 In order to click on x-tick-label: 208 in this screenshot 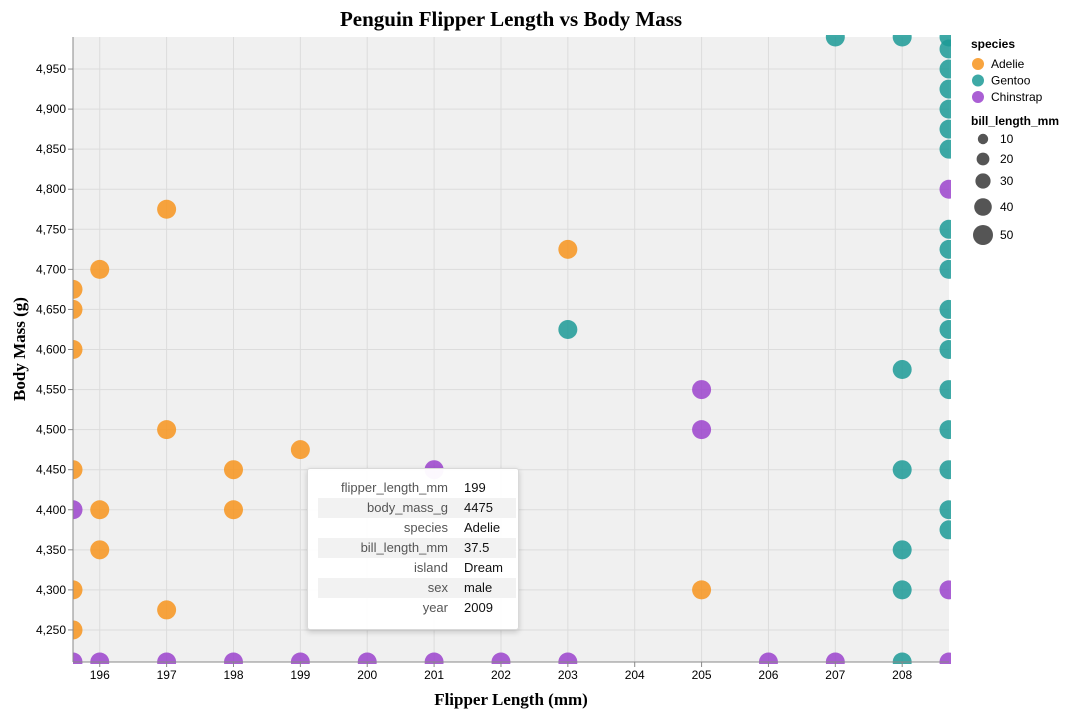, I will do `click(902, 675)`.